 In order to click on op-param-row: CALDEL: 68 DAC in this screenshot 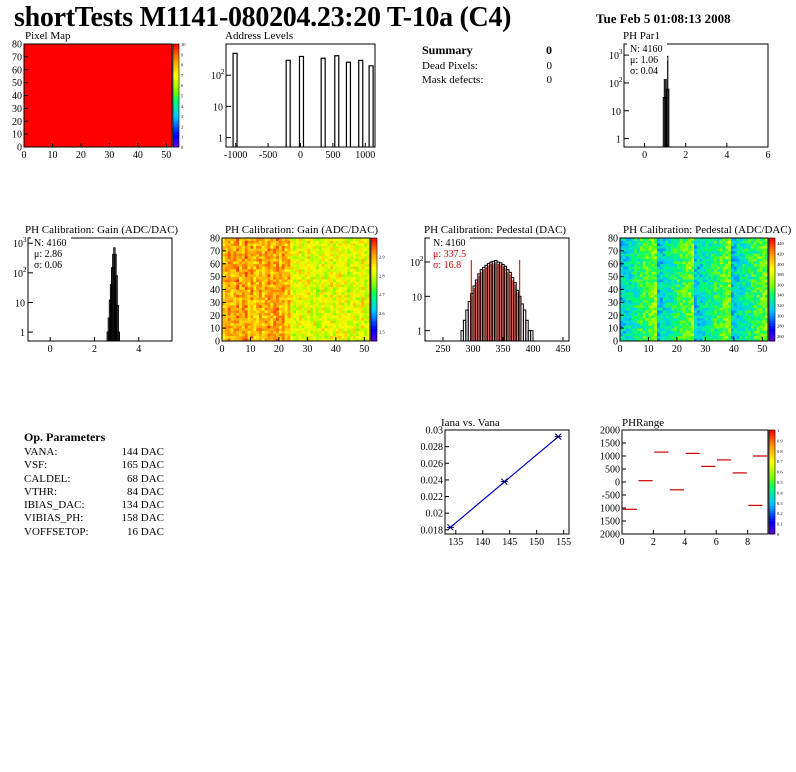, I will do `click(94, 479)`.